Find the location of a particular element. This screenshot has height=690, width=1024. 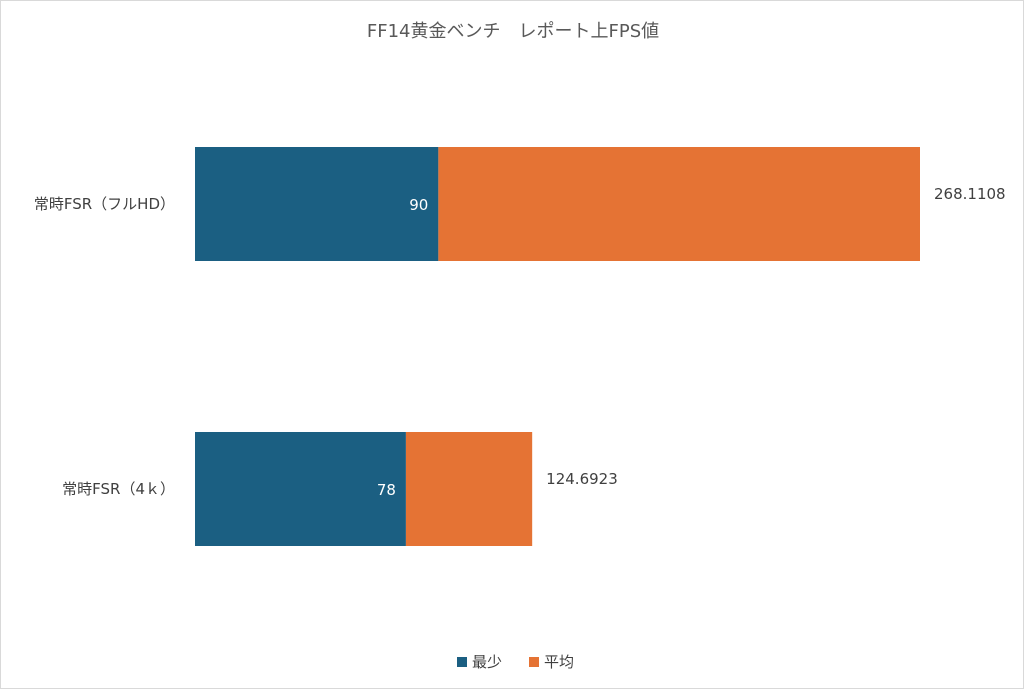

legend-swatch-avg is located at coordinates (534, 662).